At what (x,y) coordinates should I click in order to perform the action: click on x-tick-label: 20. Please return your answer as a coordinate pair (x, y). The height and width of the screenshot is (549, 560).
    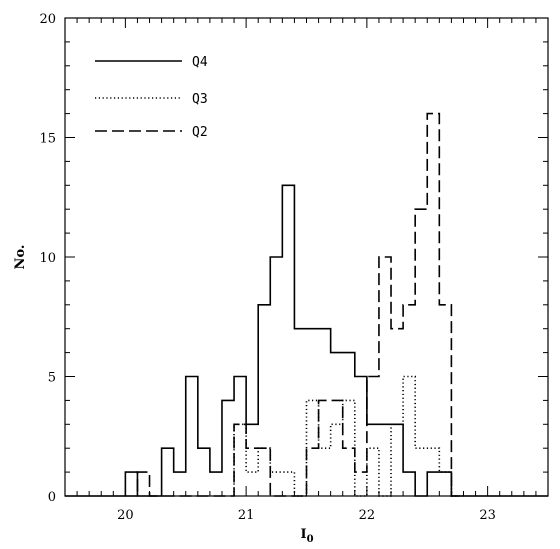
    Looking at the image, I should click on (125, 515).